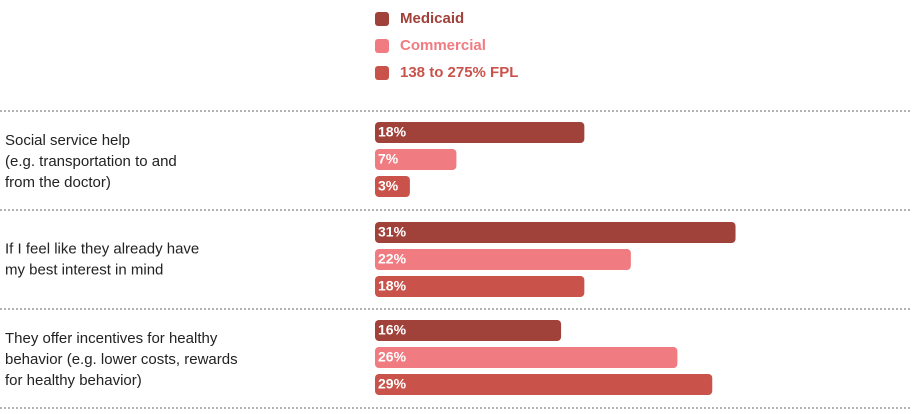 The image size is (912, 414). What do you see at coordinates (459, 72) in the screenshot?
I see `legend-label: 138 to 275% FPL` at bounding box center [459, 72].